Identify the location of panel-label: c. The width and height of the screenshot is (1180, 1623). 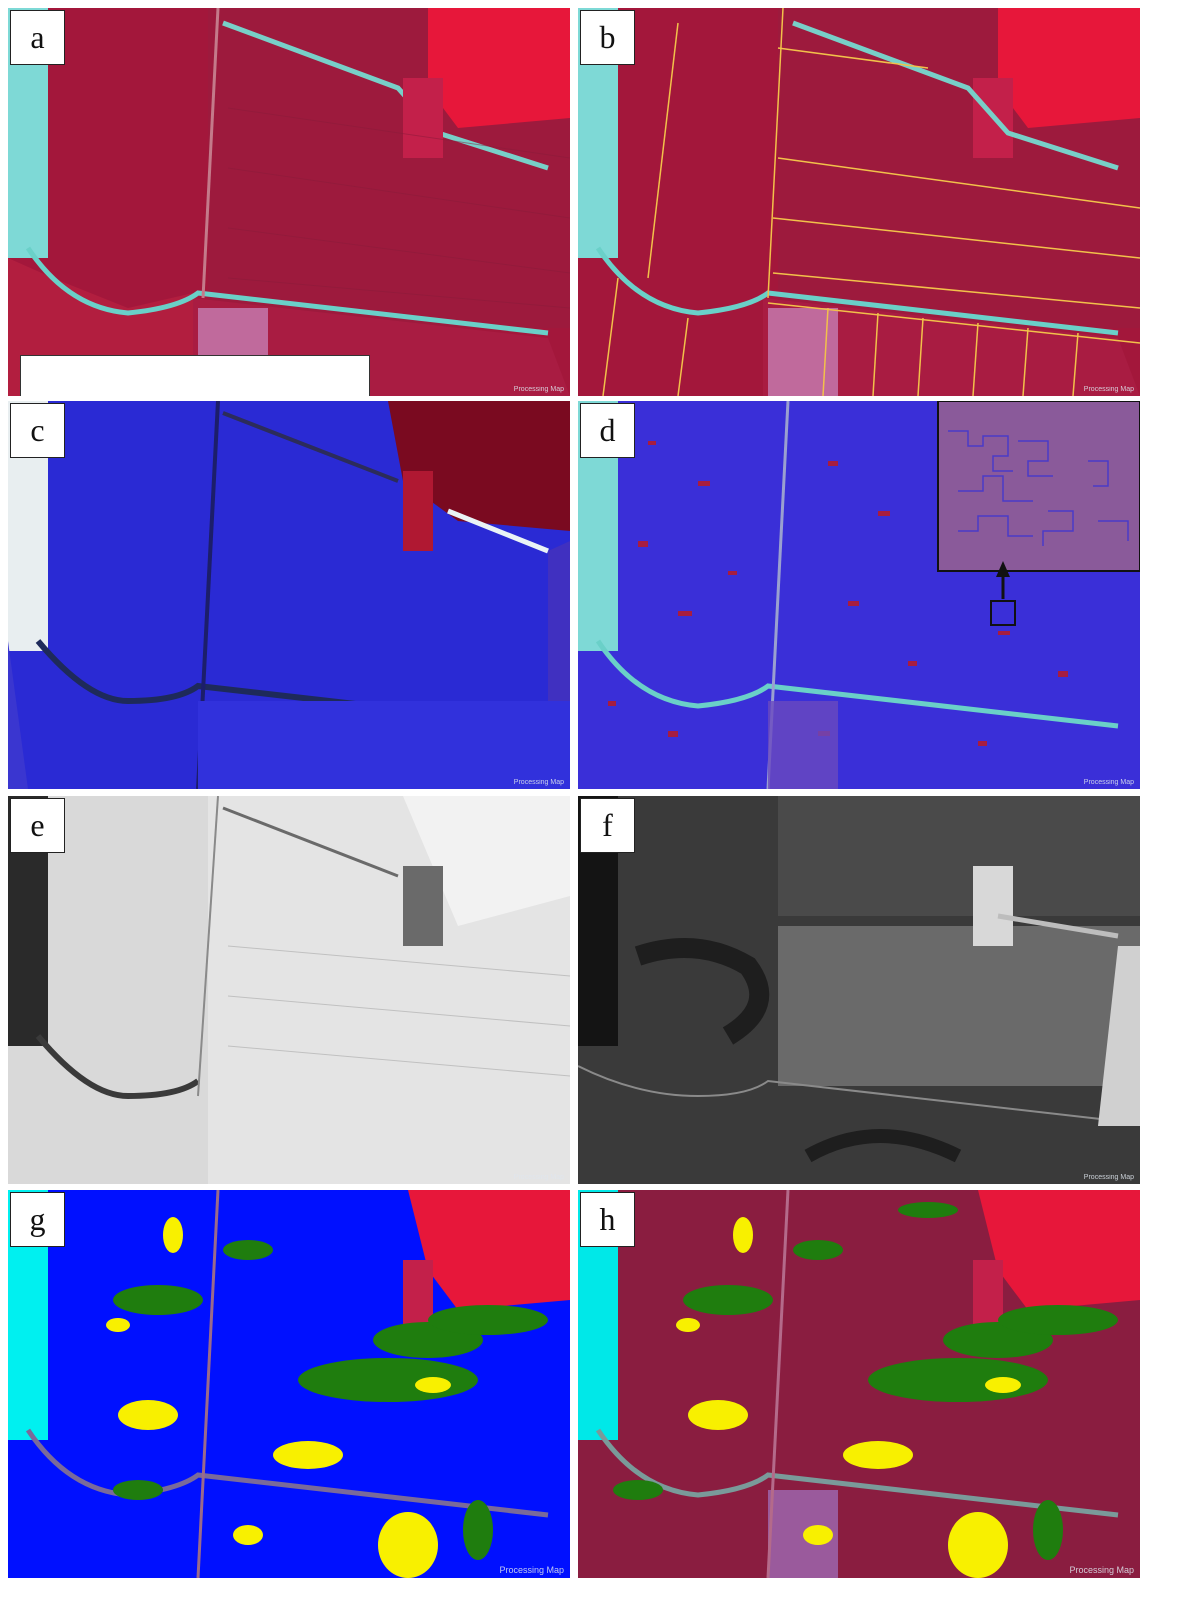
(37, 430).